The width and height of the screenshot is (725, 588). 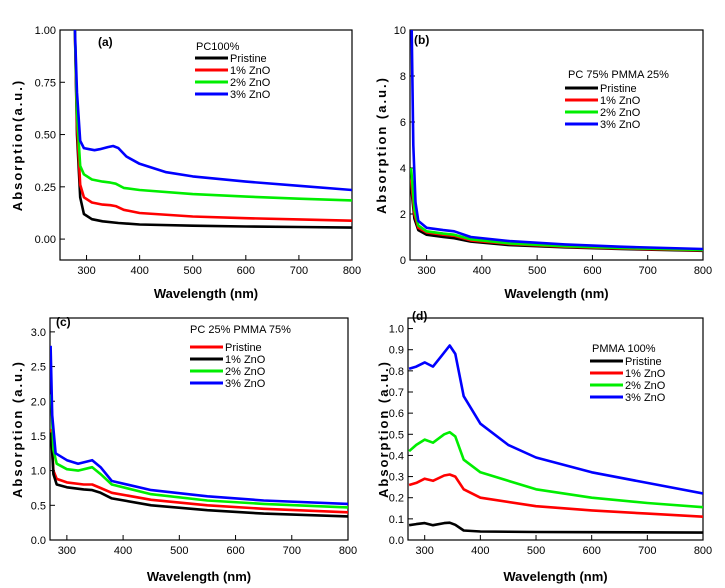 What do you see at coordinates (403, 169) in the screenshot?
I see `y-tick-label: 4` at bounding box center [403, 169].